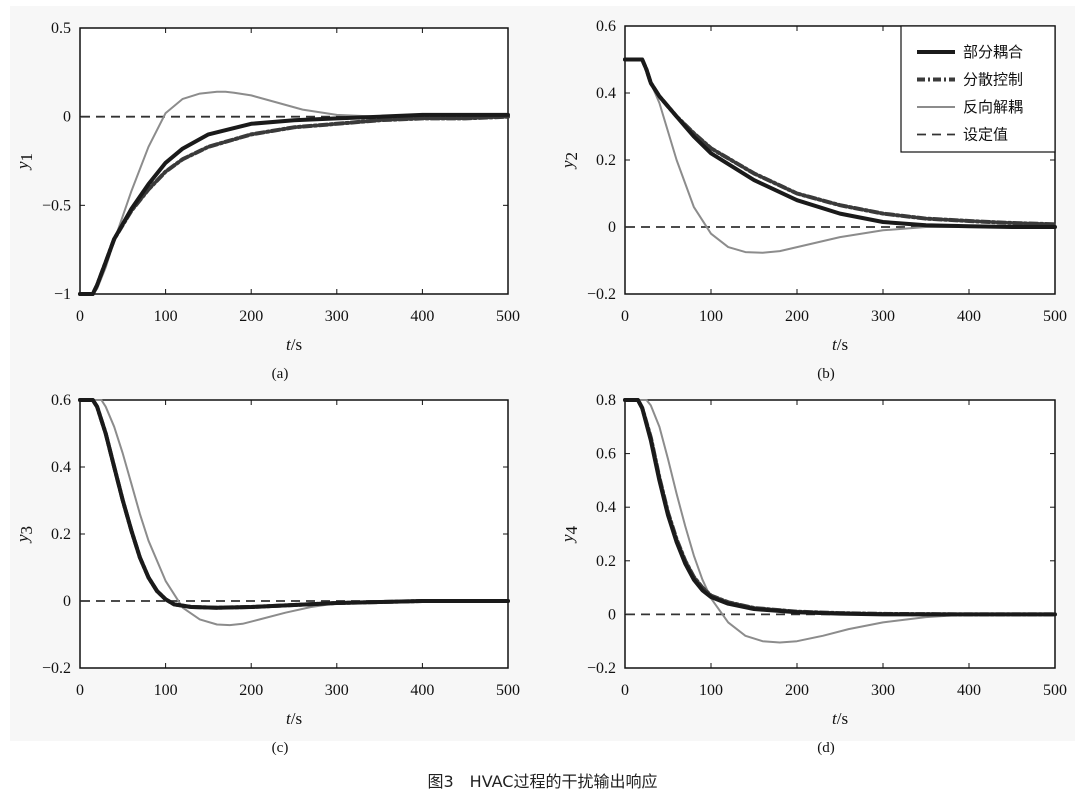 The width and height of the screenshot is (1085, 794). I want to click on panel-3-x-tick-label-1: 100, so click(166, 690).